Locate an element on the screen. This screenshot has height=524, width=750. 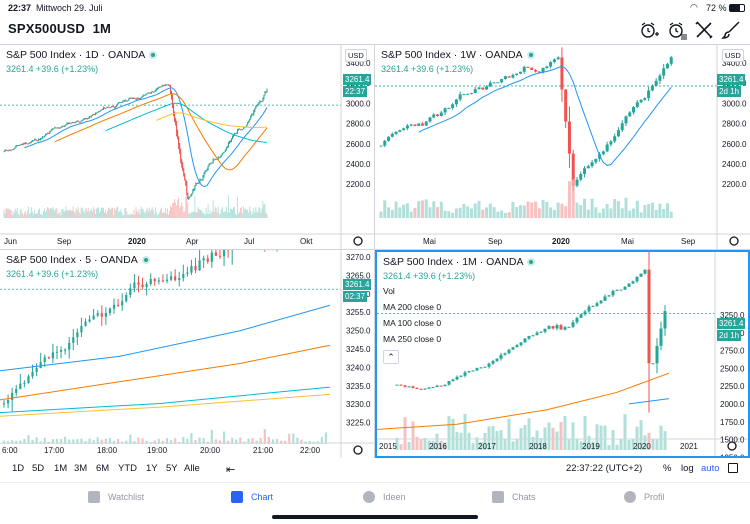
indicator-vol: Vol is located at coordinates (389, 291).